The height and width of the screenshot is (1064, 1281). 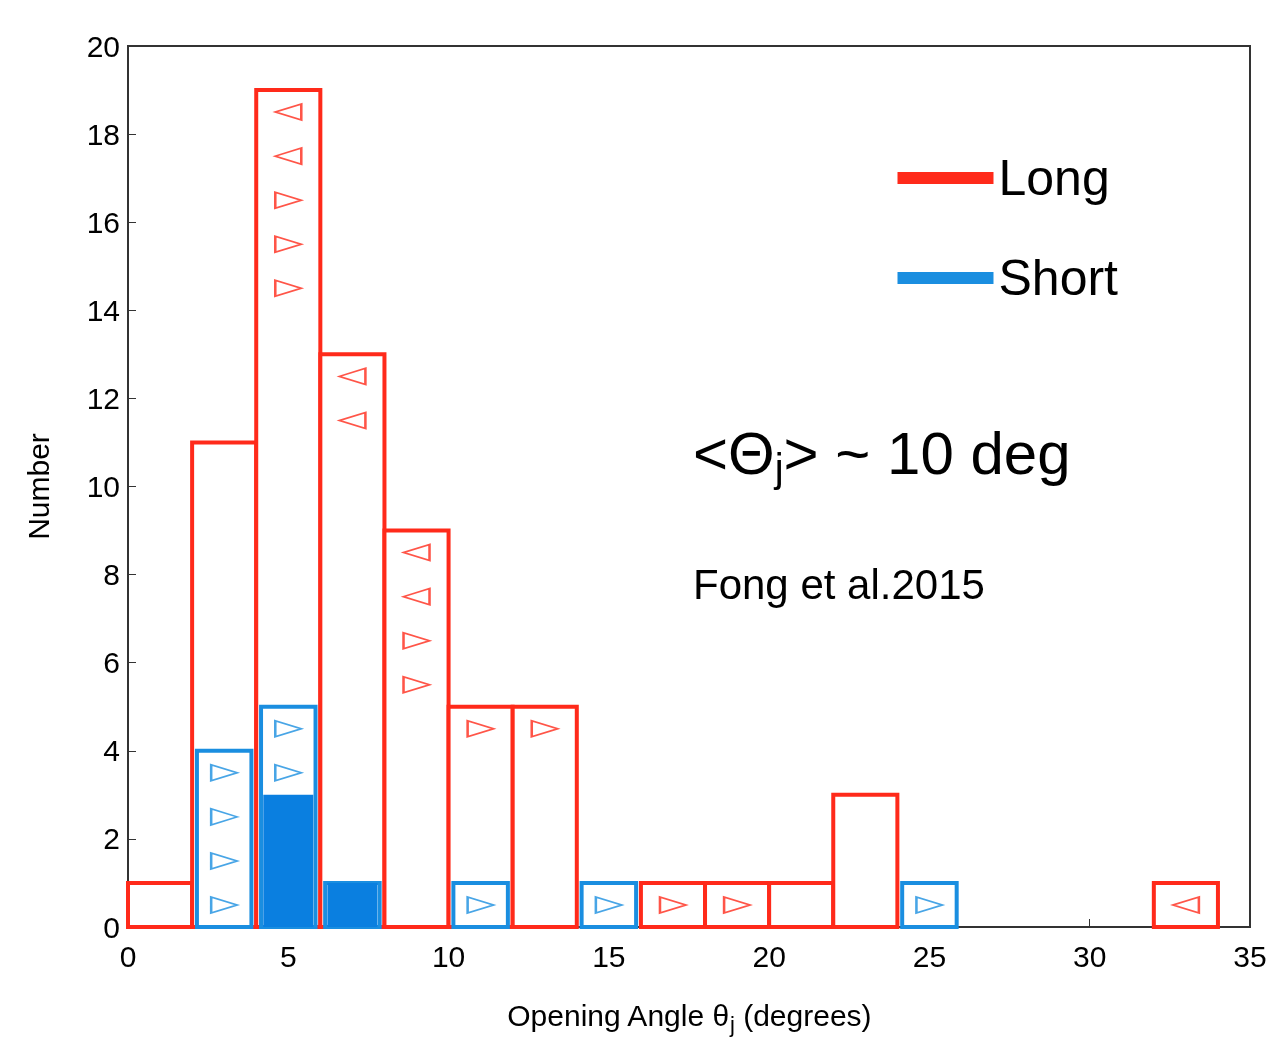 I want to click on x-tick-label: 20, so click(x=769, y=956).